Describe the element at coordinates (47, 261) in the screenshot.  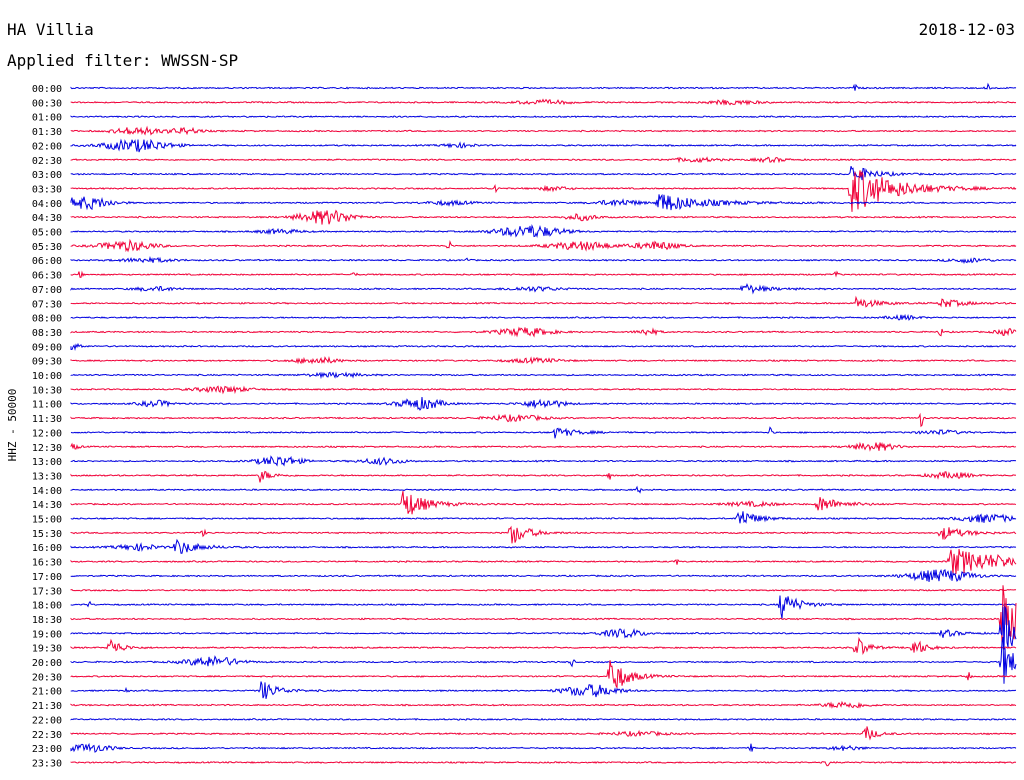
I see `row-time-label: 06:00` at that location.